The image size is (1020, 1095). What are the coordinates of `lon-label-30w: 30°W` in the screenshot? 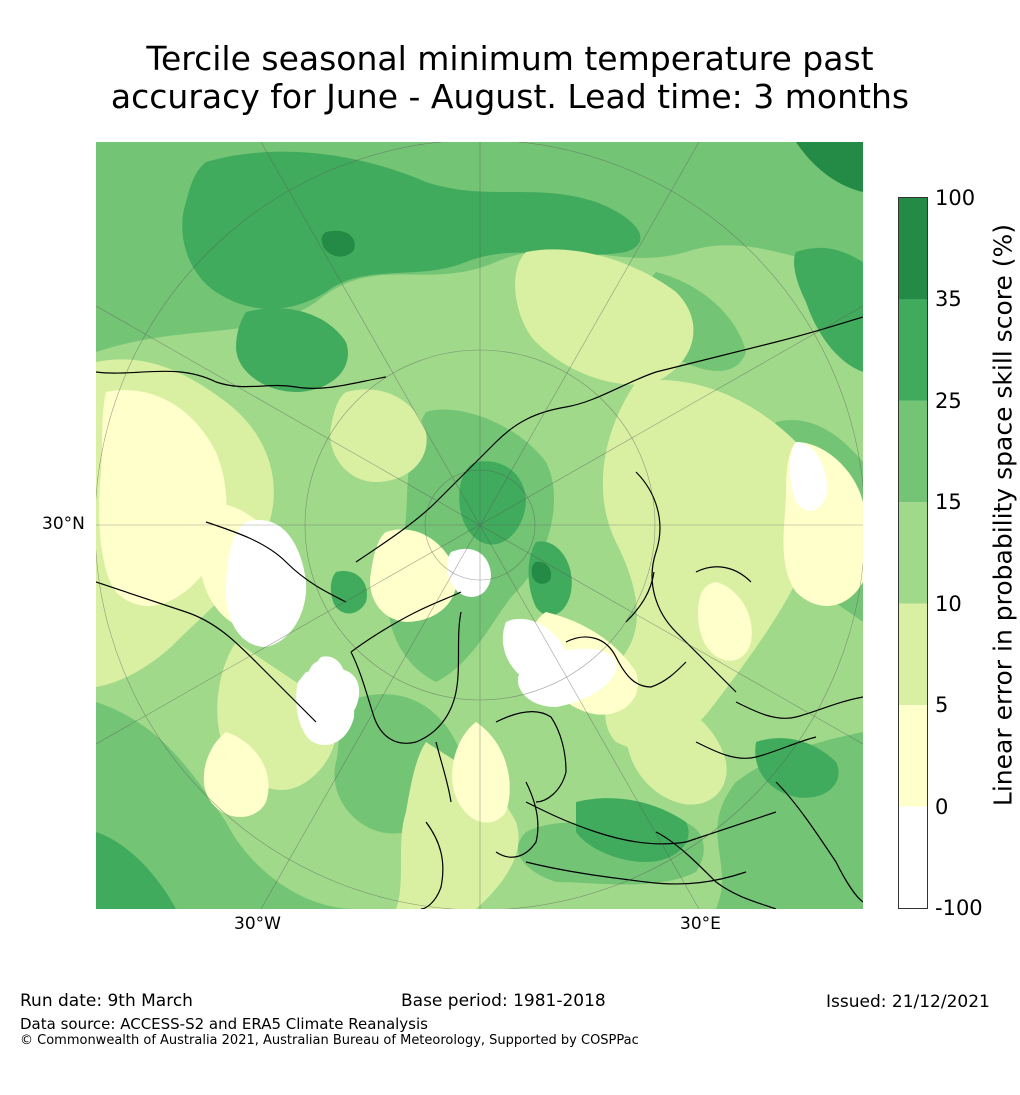 It's located at (257, 924).